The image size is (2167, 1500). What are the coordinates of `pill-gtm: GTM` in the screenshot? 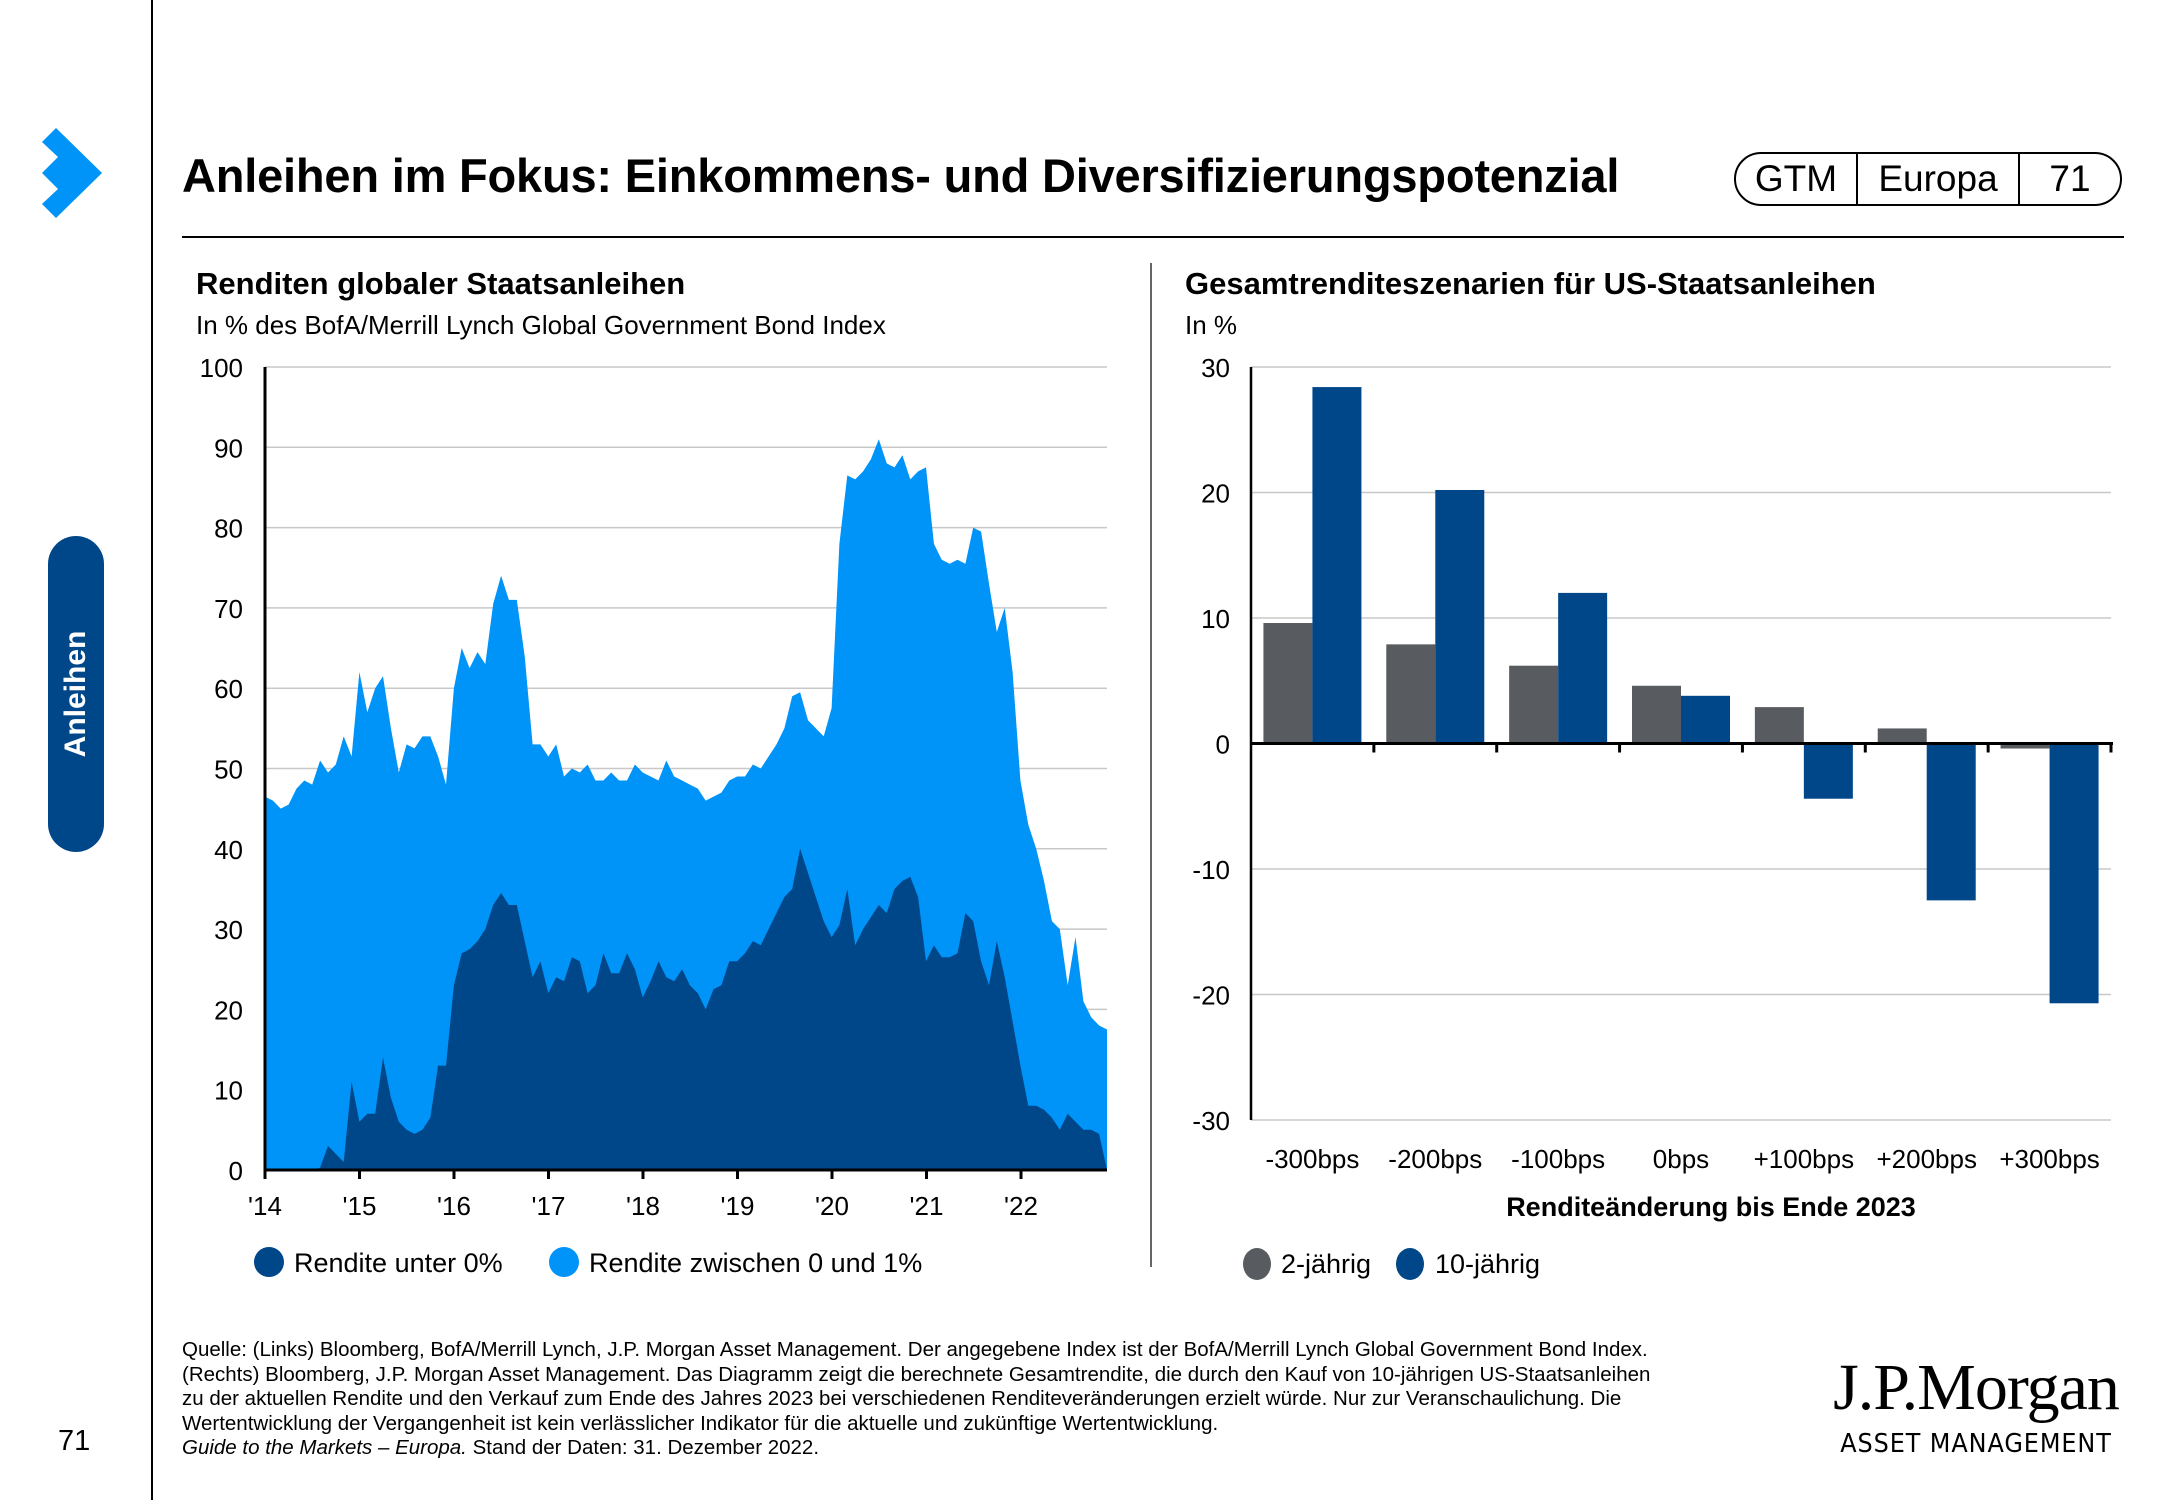 It's located at (1797, 179).